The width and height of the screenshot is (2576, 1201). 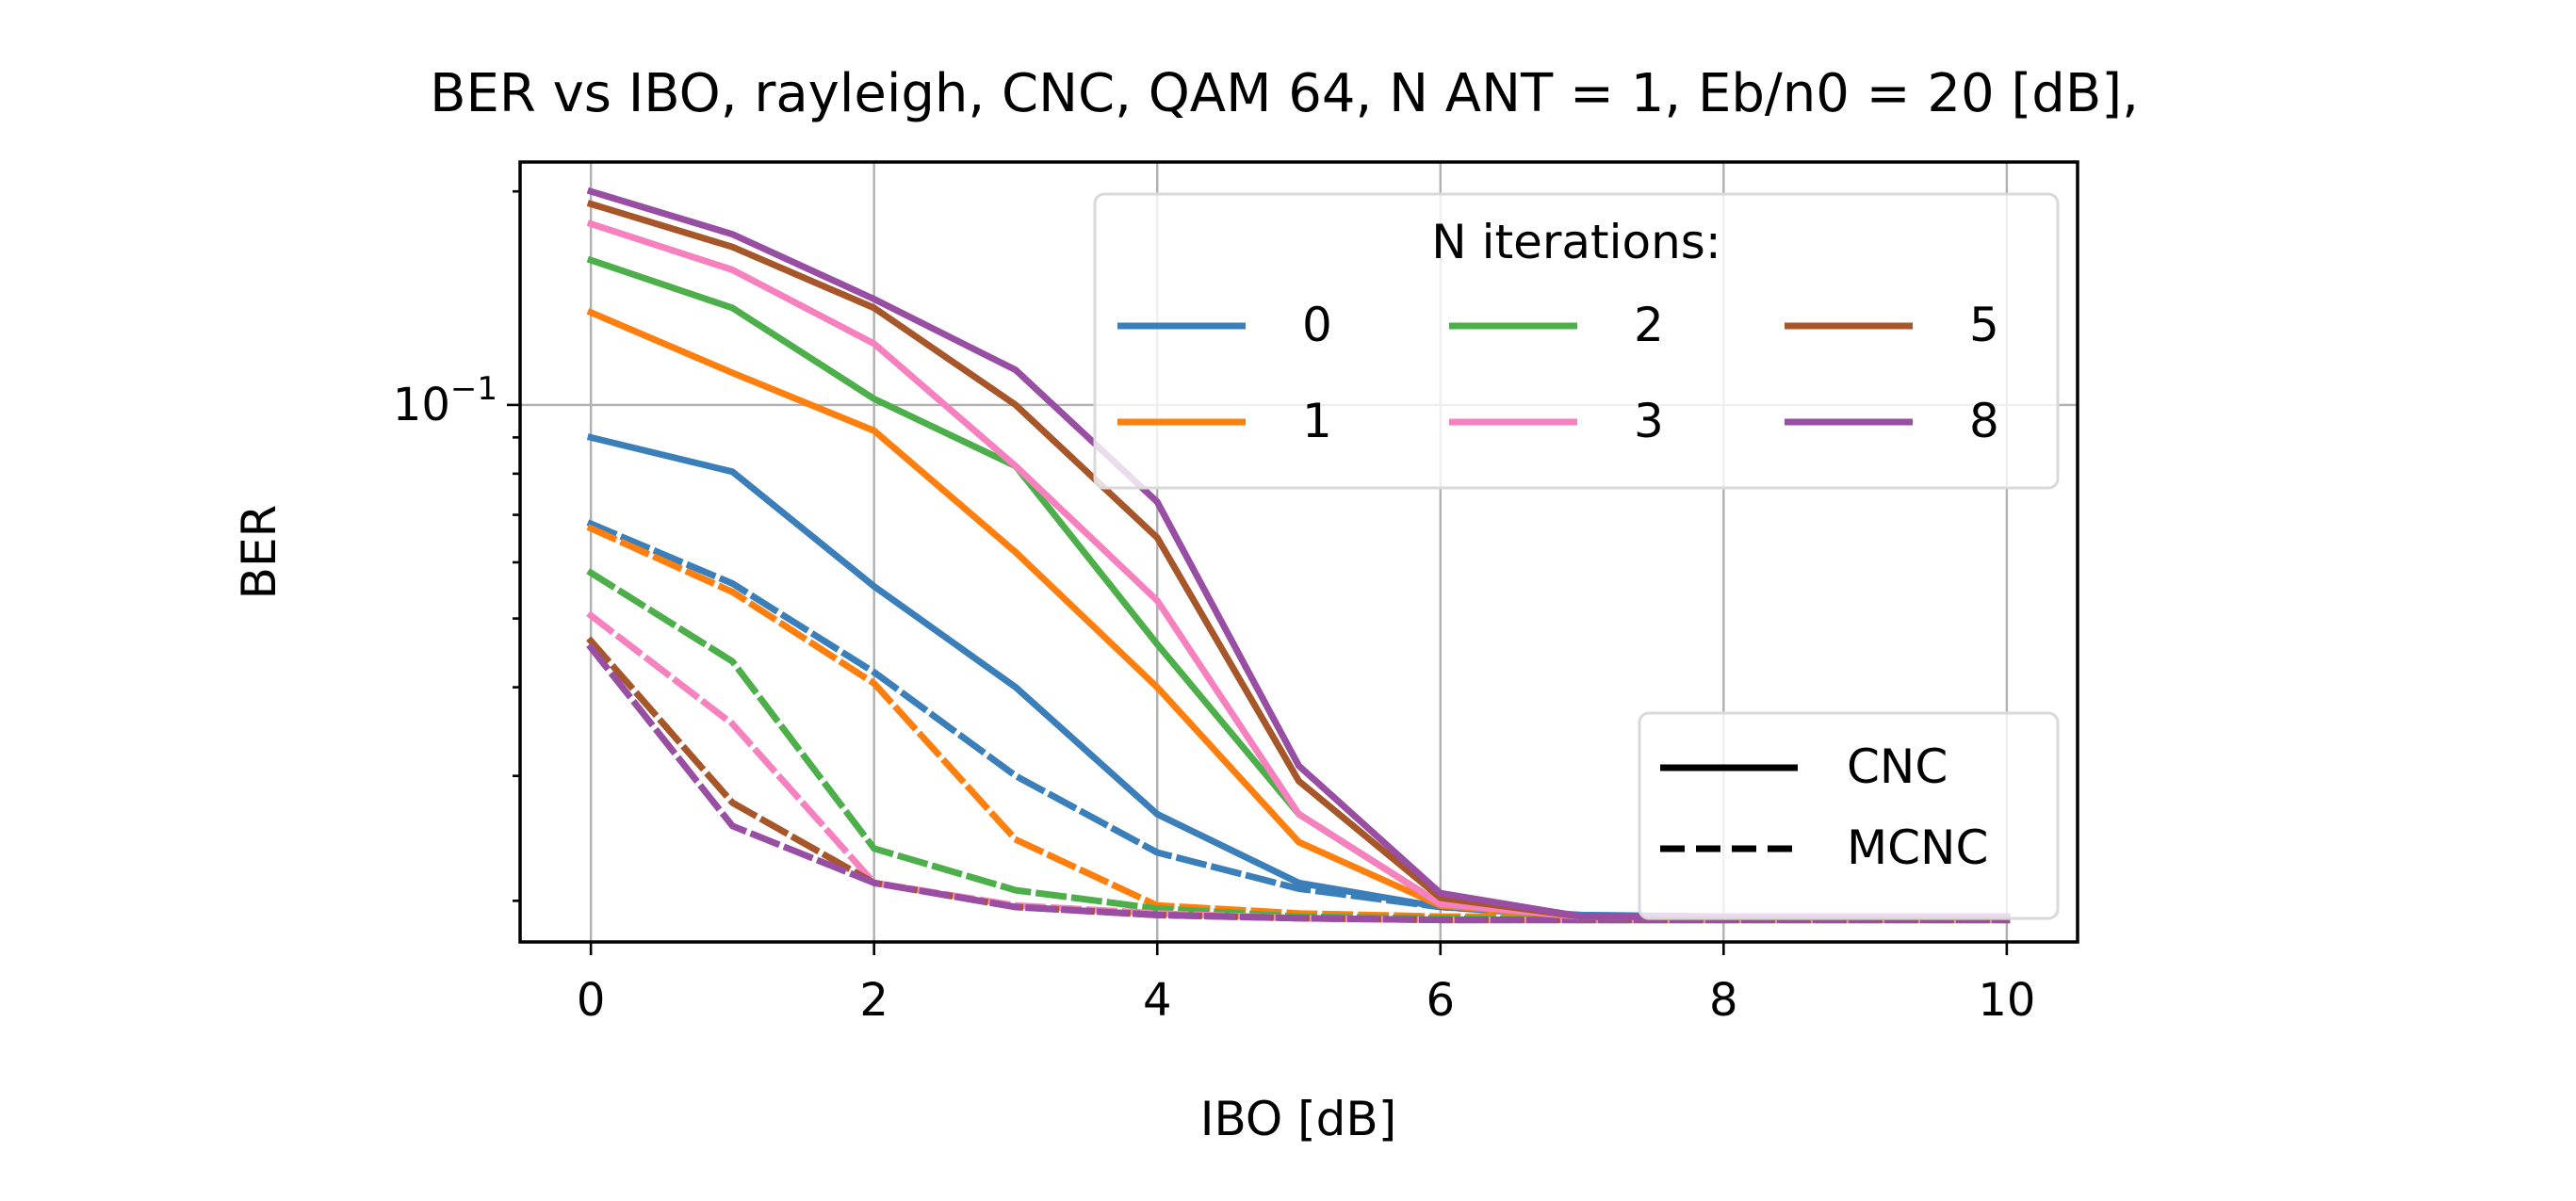 I want to click on legend-style-label: CNC, so click(x=1897, y=766).